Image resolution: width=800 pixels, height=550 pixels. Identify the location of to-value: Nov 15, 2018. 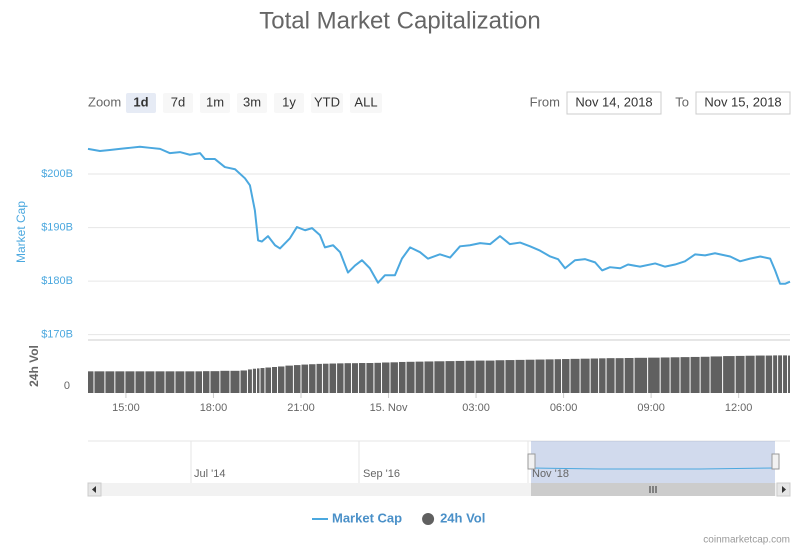
(742, 101).